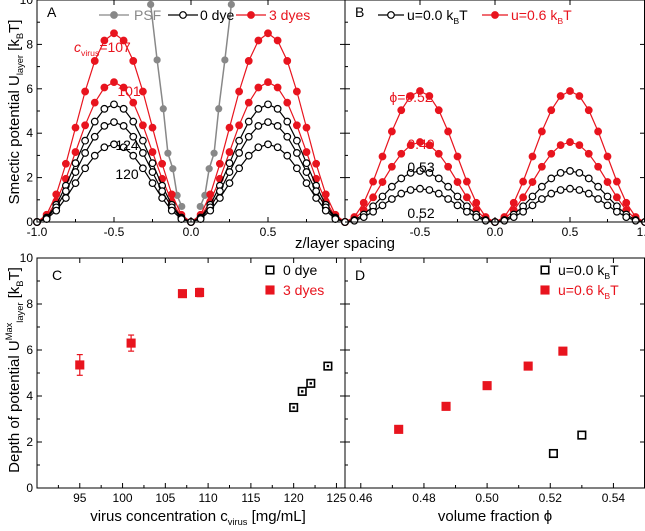  I want to click on x-tick-label: -1.0, so click(37, 232).